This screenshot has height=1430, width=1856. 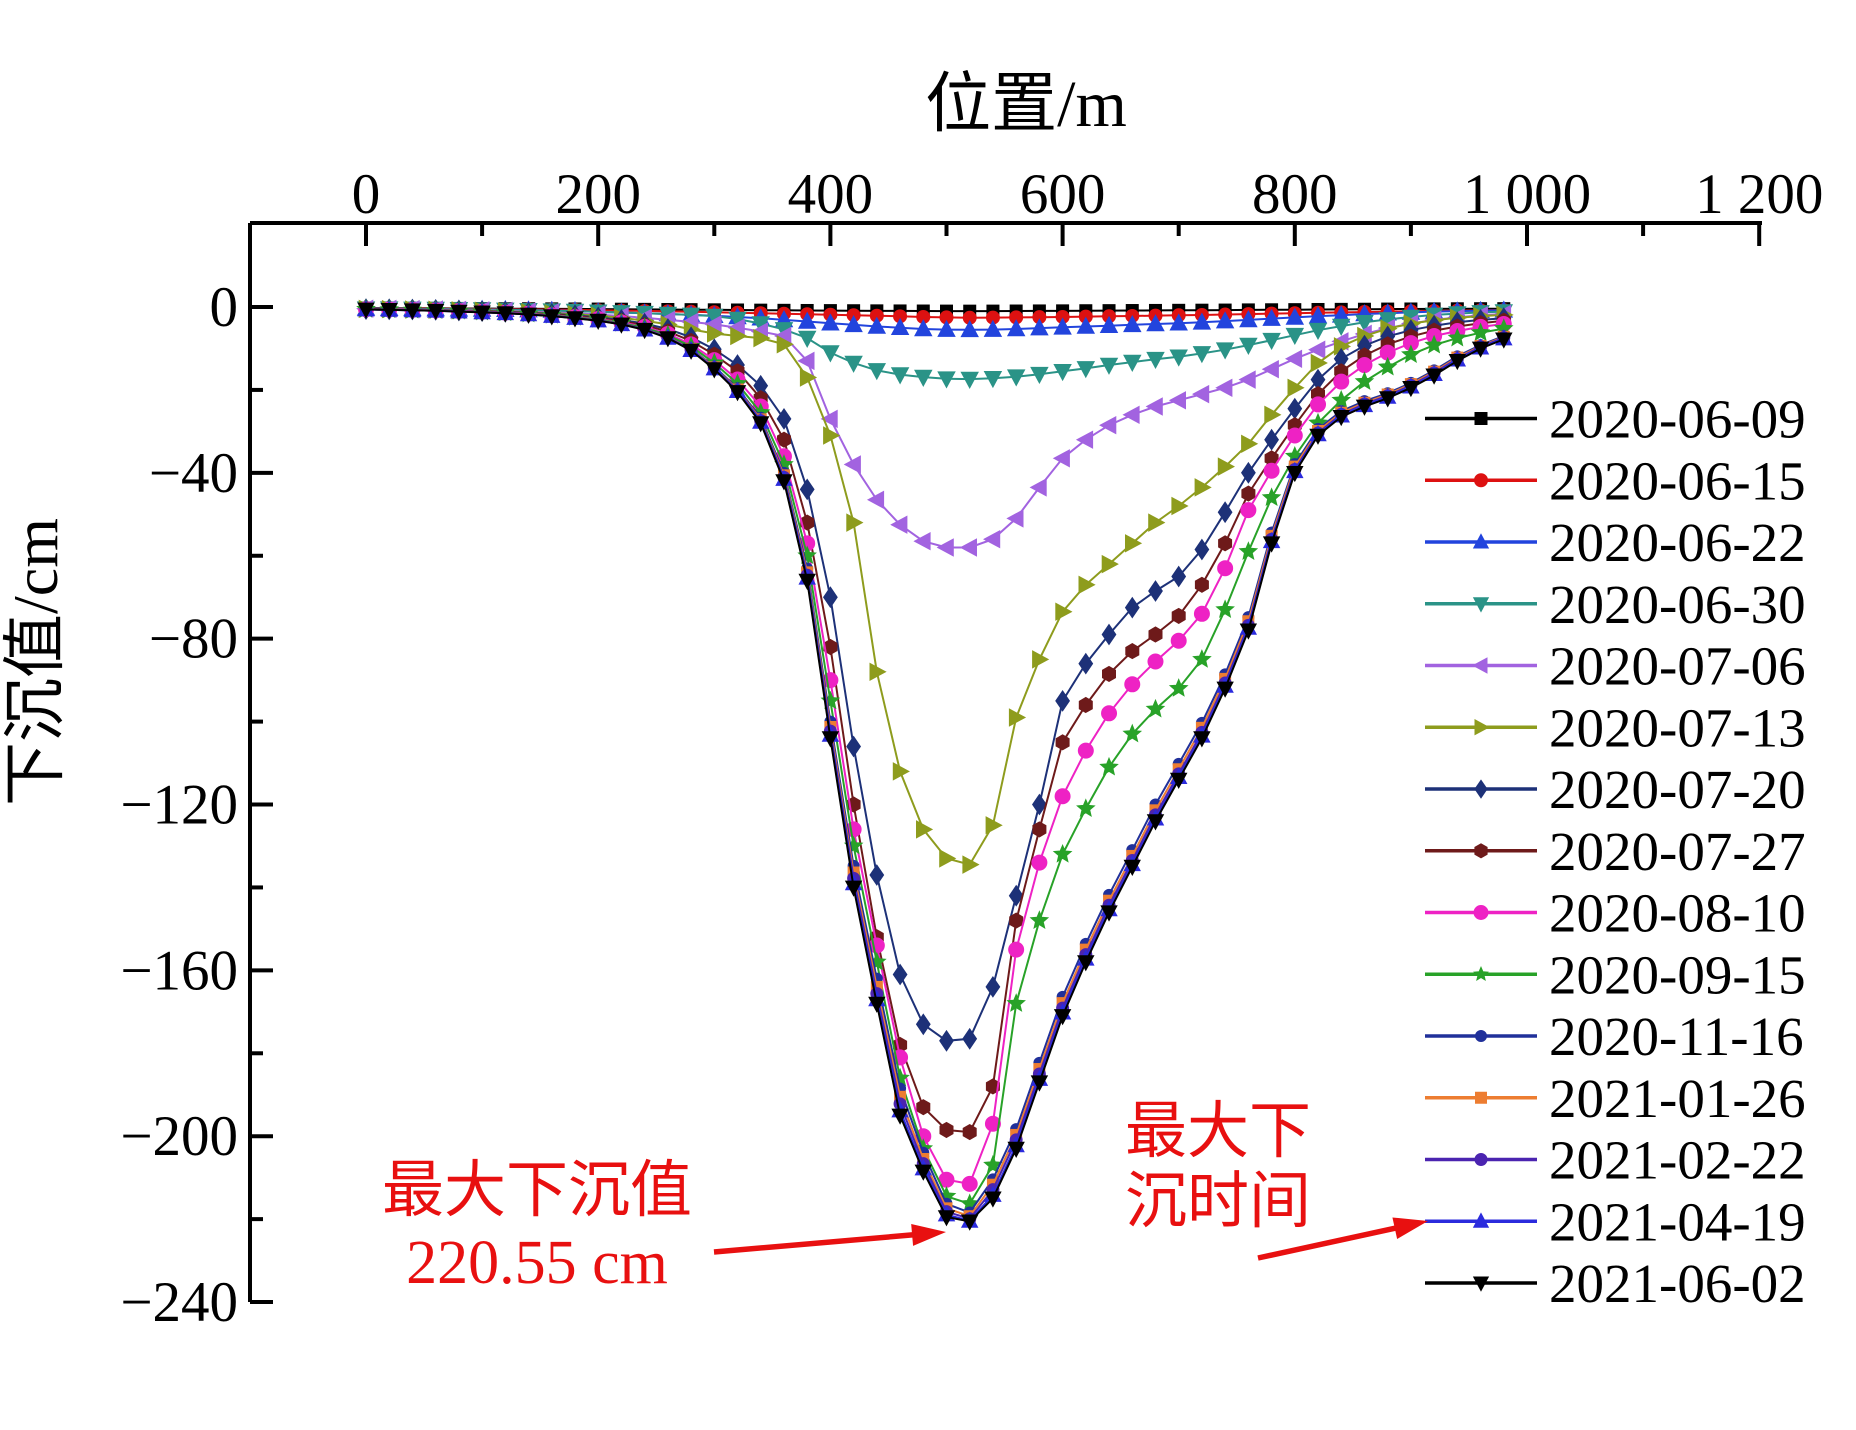 What do you see at coordinates (1677, 727) in the screenshot?
I see `legend-label: 2020-07-13` at bounding box center [1677, 727].